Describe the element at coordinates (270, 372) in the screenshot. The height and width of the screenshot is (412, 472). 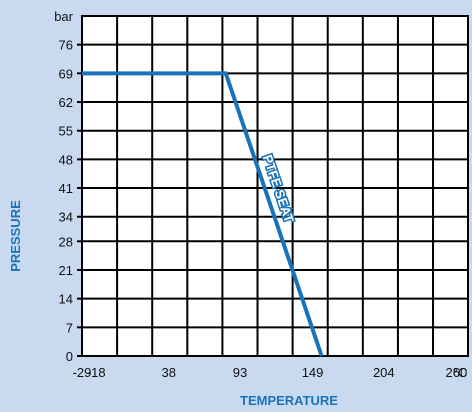
I see `x-tick-labels: -29-18 38 93 149 204 260` at that location.